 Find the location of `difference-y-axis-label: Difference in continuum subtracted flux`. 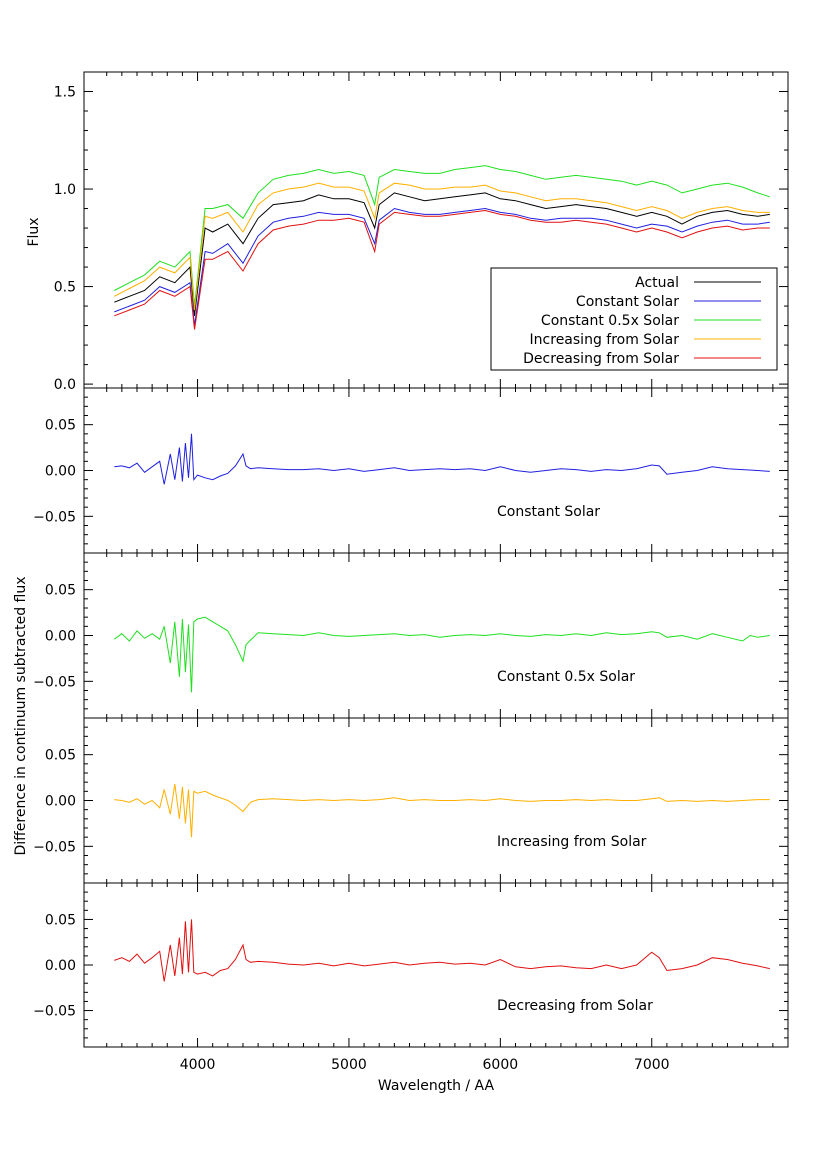

difference-y-axis-label: Difference in continuum subtracted flux is located at coordinates (21, 715).